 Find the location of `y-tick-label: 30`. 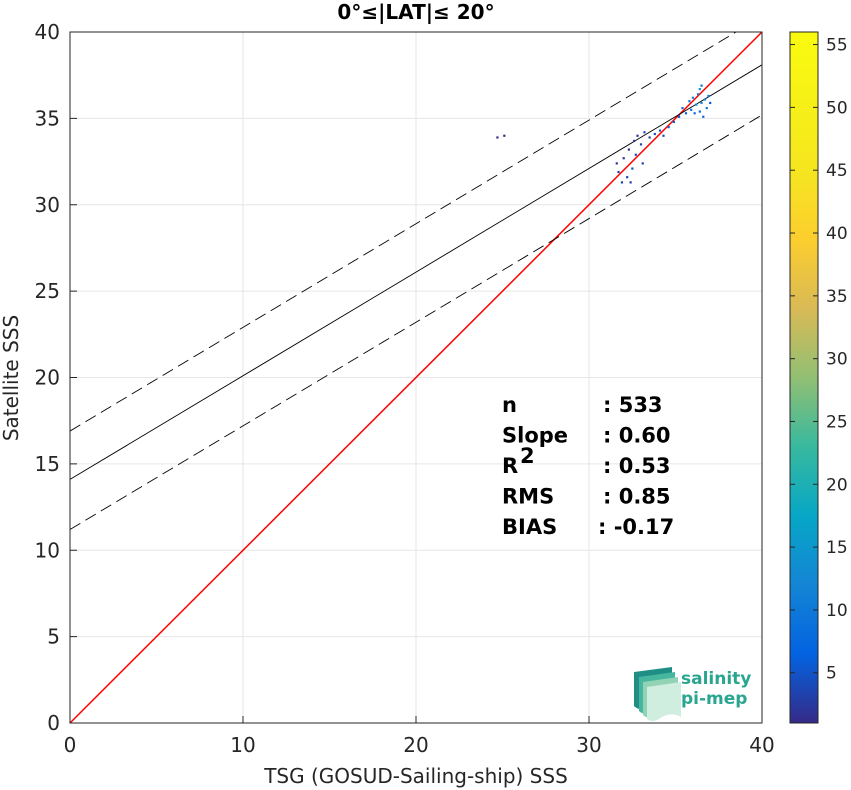

y-tick-label: 30 is located at coordinates (47, 205).